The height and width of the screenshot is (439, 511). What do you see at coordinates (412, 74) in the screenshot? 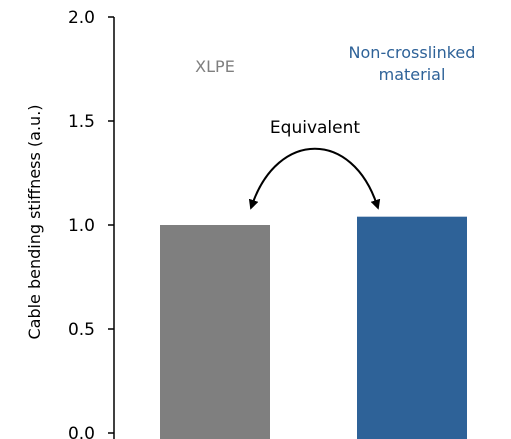
I see `category-label: material` at bounding box center [412, 74].